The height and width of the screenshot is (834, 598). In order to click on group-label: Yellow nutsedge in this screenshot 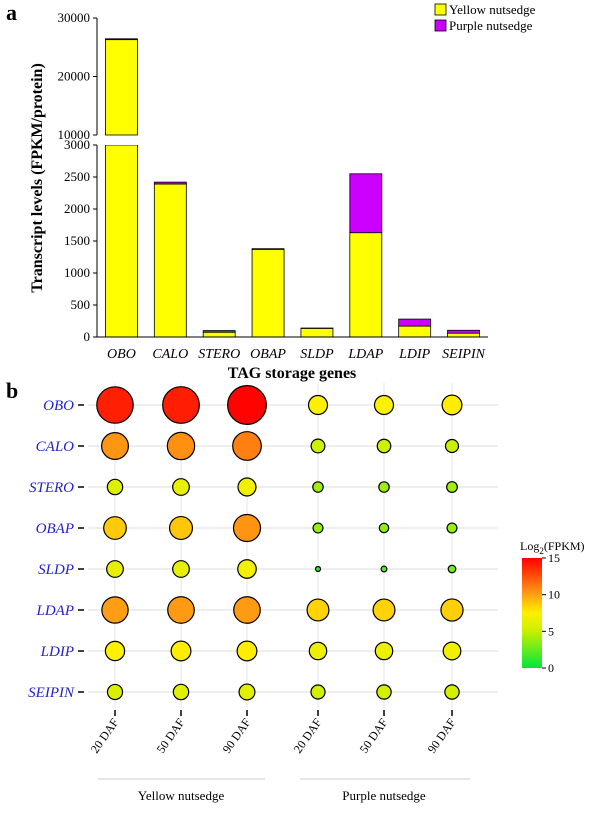, I will do `click(181, 795)`.